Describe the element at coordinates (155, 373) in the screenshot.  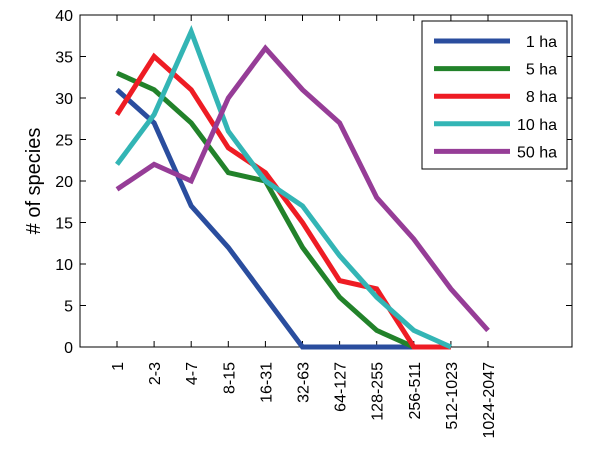
I see `x-tick-label: 2-3` at that location.